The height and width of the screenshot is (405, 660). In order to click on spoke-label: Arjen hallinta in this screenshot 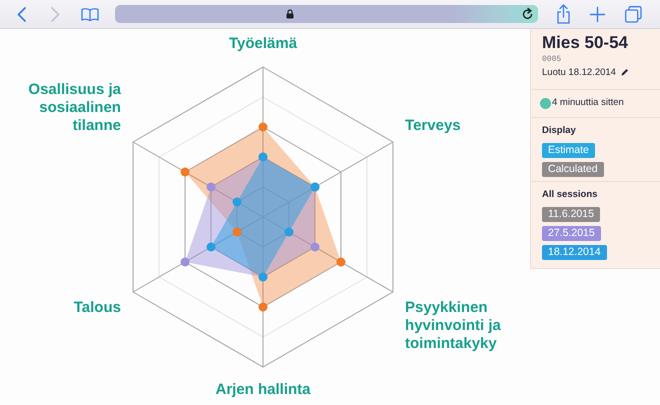, I will do `click(263, 389)`.